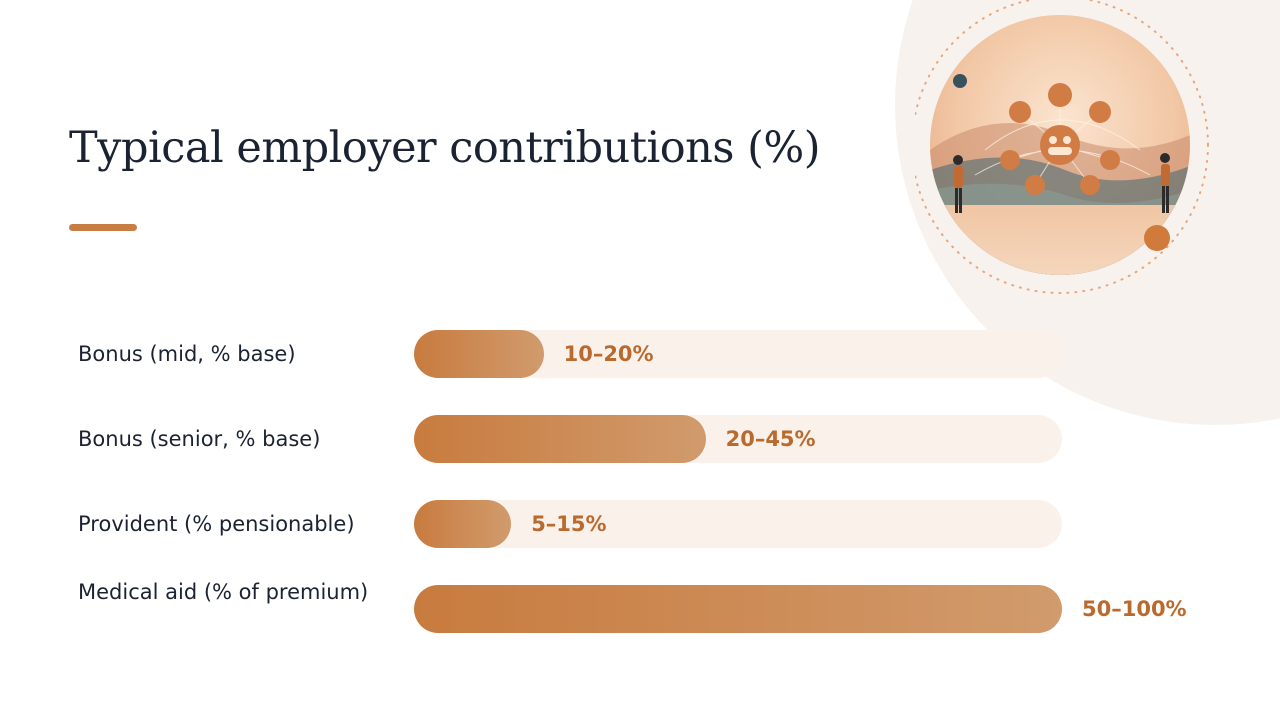 The height and width of the screenshot is (720, 1280). I want to click on umbrella-icon, so click(1035, 185).